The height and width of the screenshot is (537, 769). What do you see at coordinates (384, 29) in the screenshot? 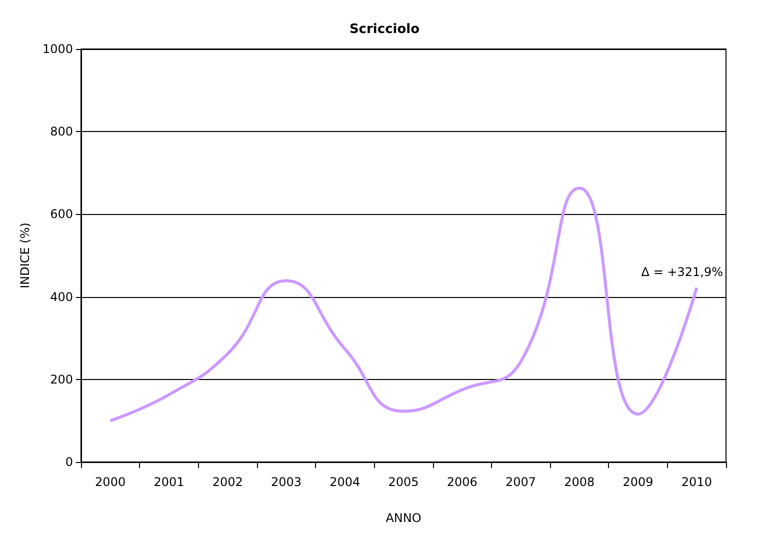
I see `chart-title: Scricciolo` at bounding box center [384, 29].